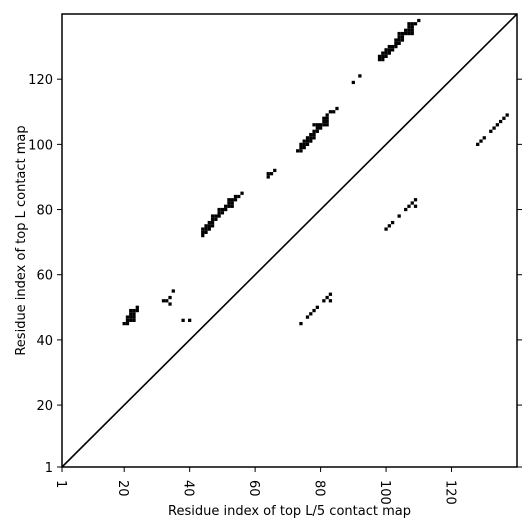 This screenshot has width=531, height=531. I want to click on y-tick-label: 100, so click(40, 145).